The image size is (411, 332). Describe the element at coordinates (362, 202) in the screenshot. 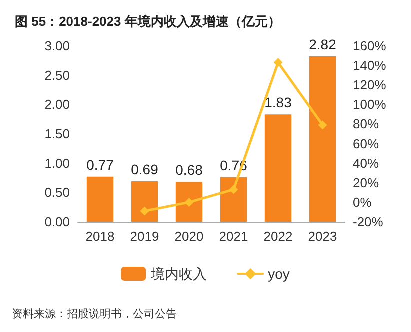

I see `y2-tick-label: 0%` at that location.